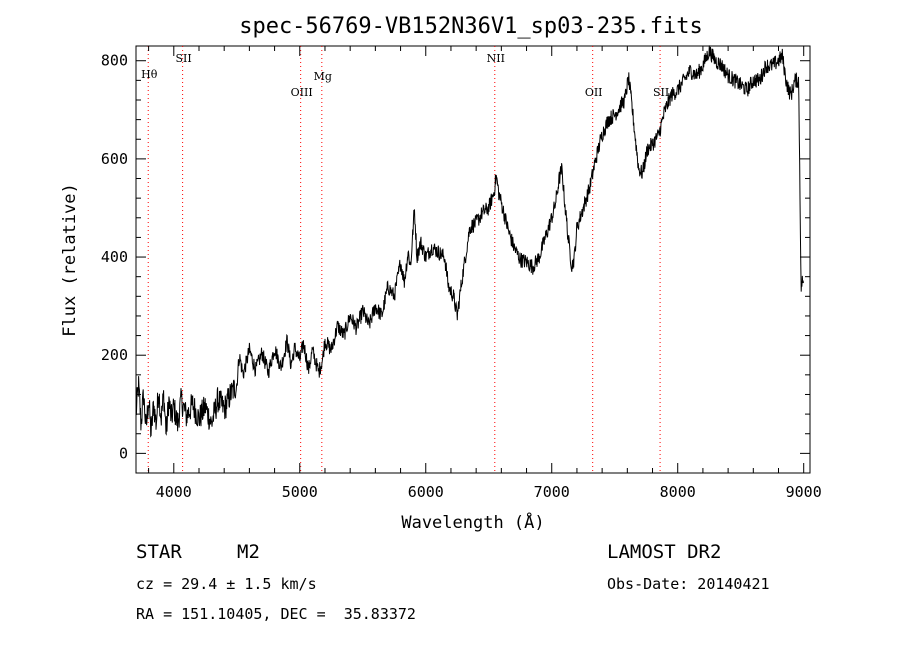  What do you see at coordinates (688, 584) in the screenshot?
I see `obs-date: Obs-Date: 20140421` at bounding box center [688, 584].